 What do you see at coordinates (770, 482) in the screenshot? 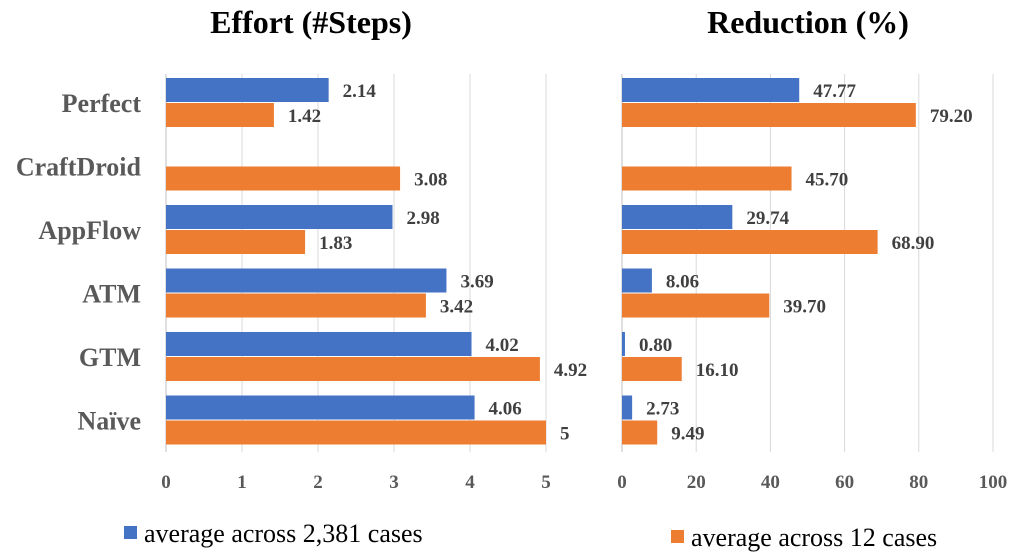
I see `reduction-x-tick-label: 40` at bounding box center [770, 482].